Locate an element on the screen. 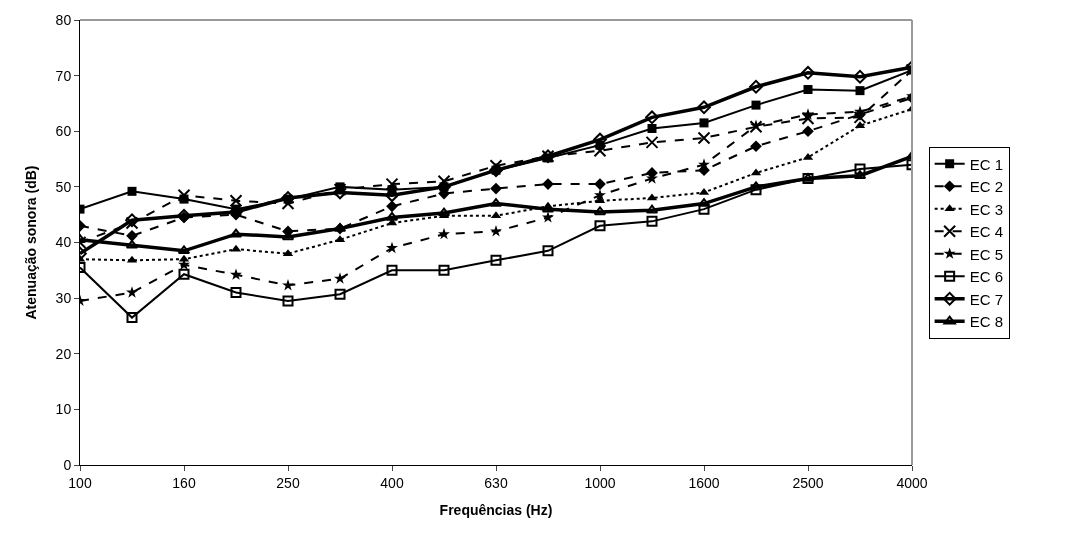  y-axis-title: Atenuação sonora (dB) is located at coordinates (31, 242).